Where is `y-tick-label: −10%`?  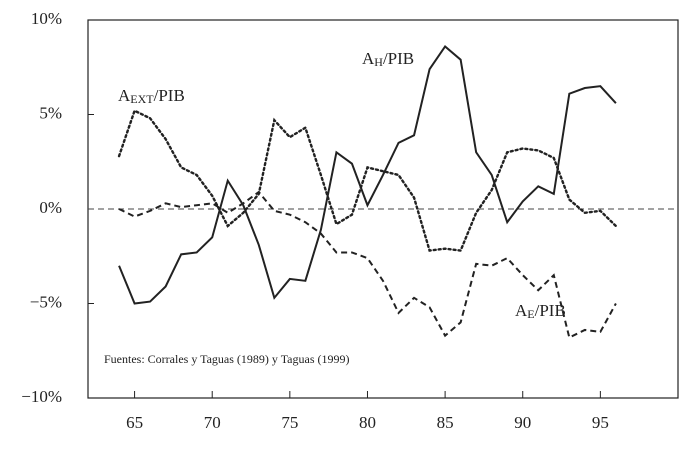 y-tick-label: −10% is located at coordinates (41, 396).